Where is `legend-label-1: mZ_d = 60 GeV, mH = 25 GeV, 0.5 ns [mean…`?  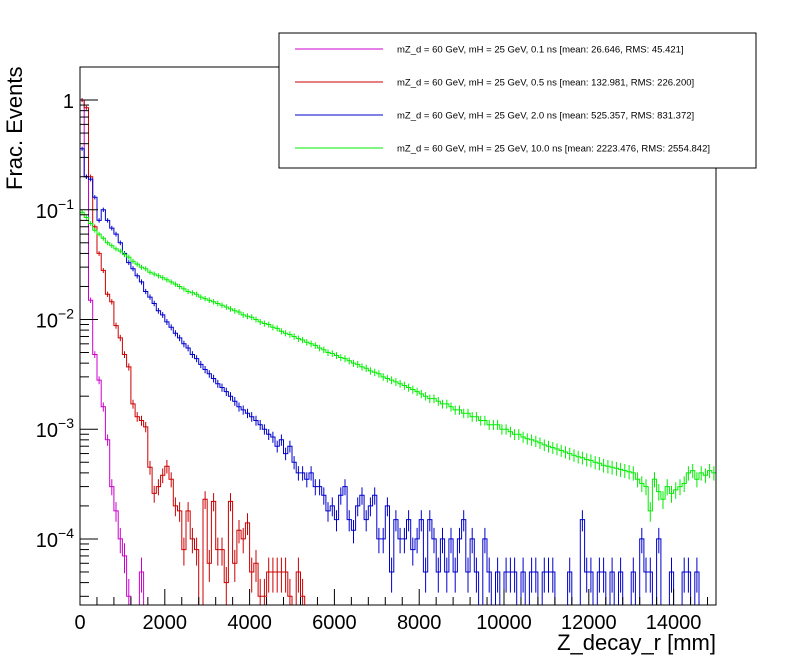
legend-label-1: mZ_d = 60 GeV, mH = 25 GeV, 0.5 ns [mean… is located at coordinates (545, 83).